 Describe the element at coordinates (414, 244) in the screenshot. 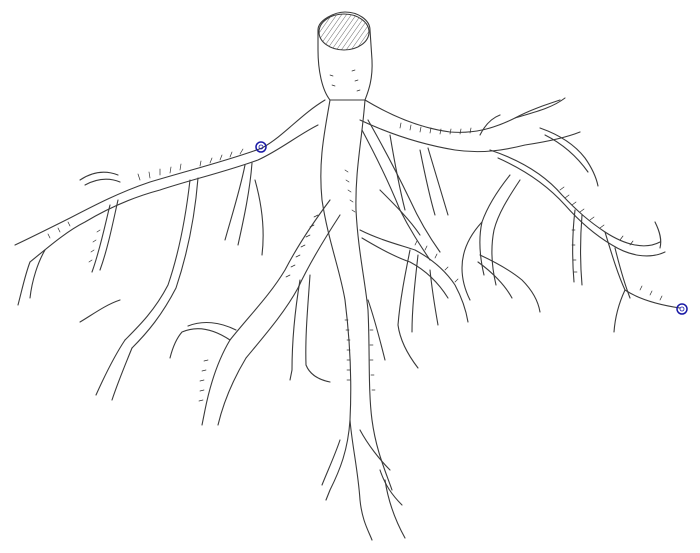

I see `center-right-root` at that location.